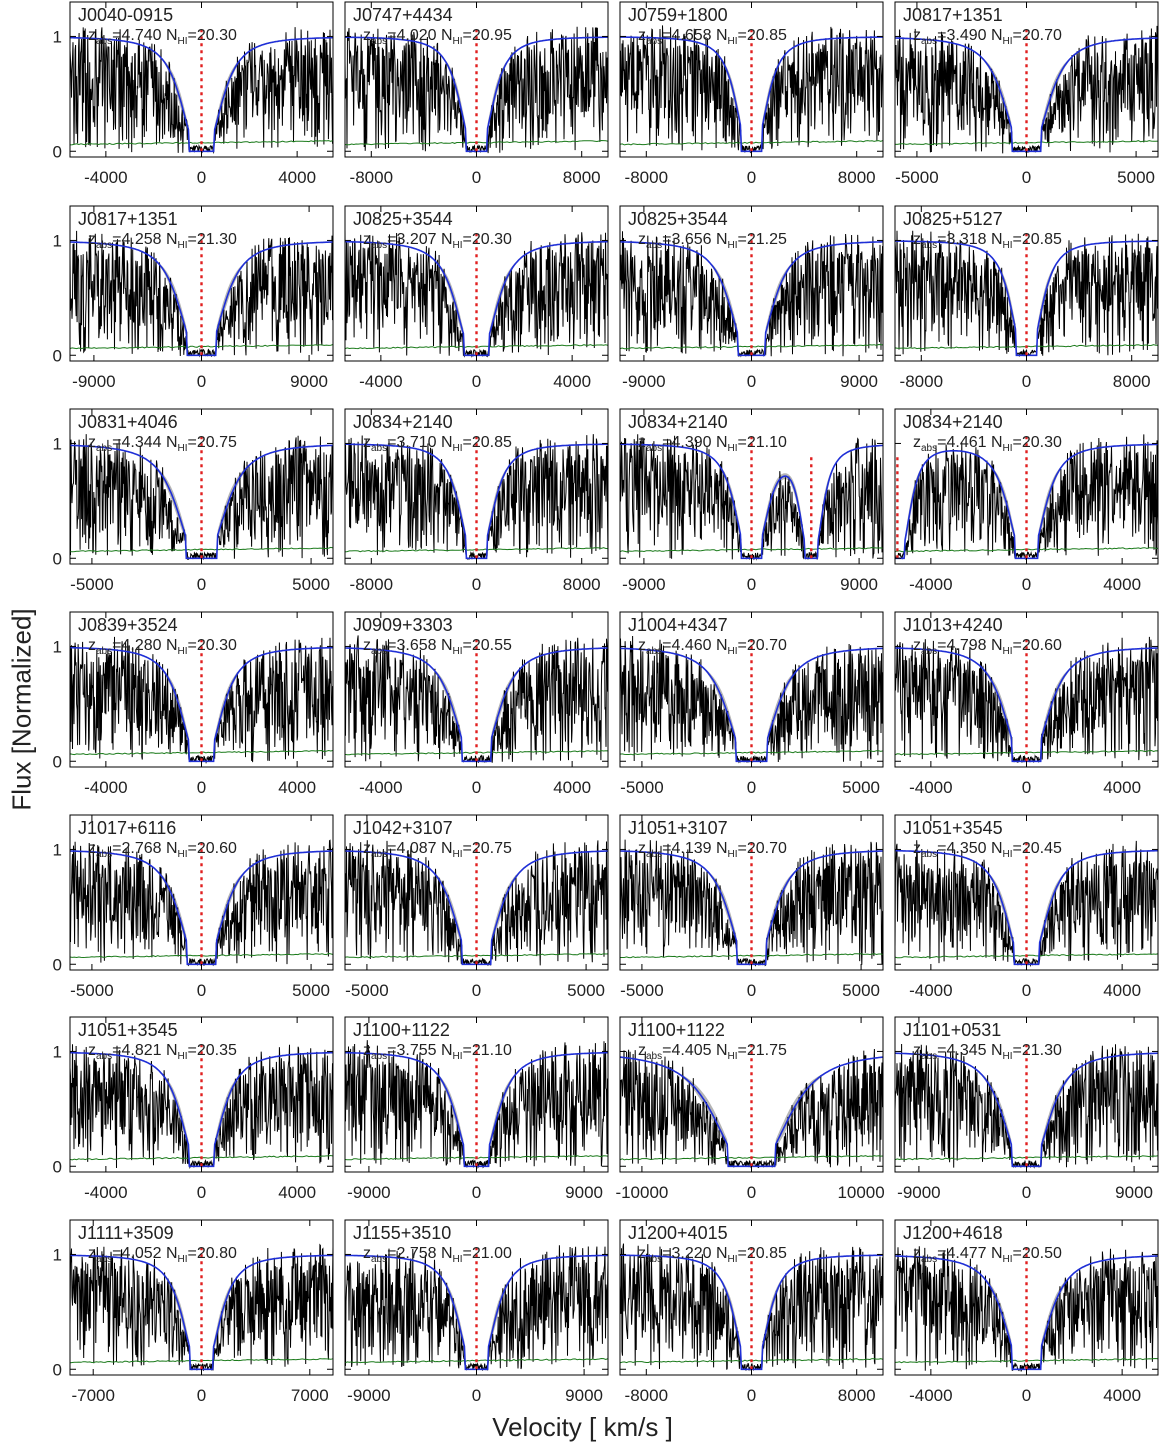 The image size is (1165, 1448). What do you see at coordinates (1037, 1253) in the screenshot?
I see `n-hi-value: =20.50` at bounding box center [1037, 1253].